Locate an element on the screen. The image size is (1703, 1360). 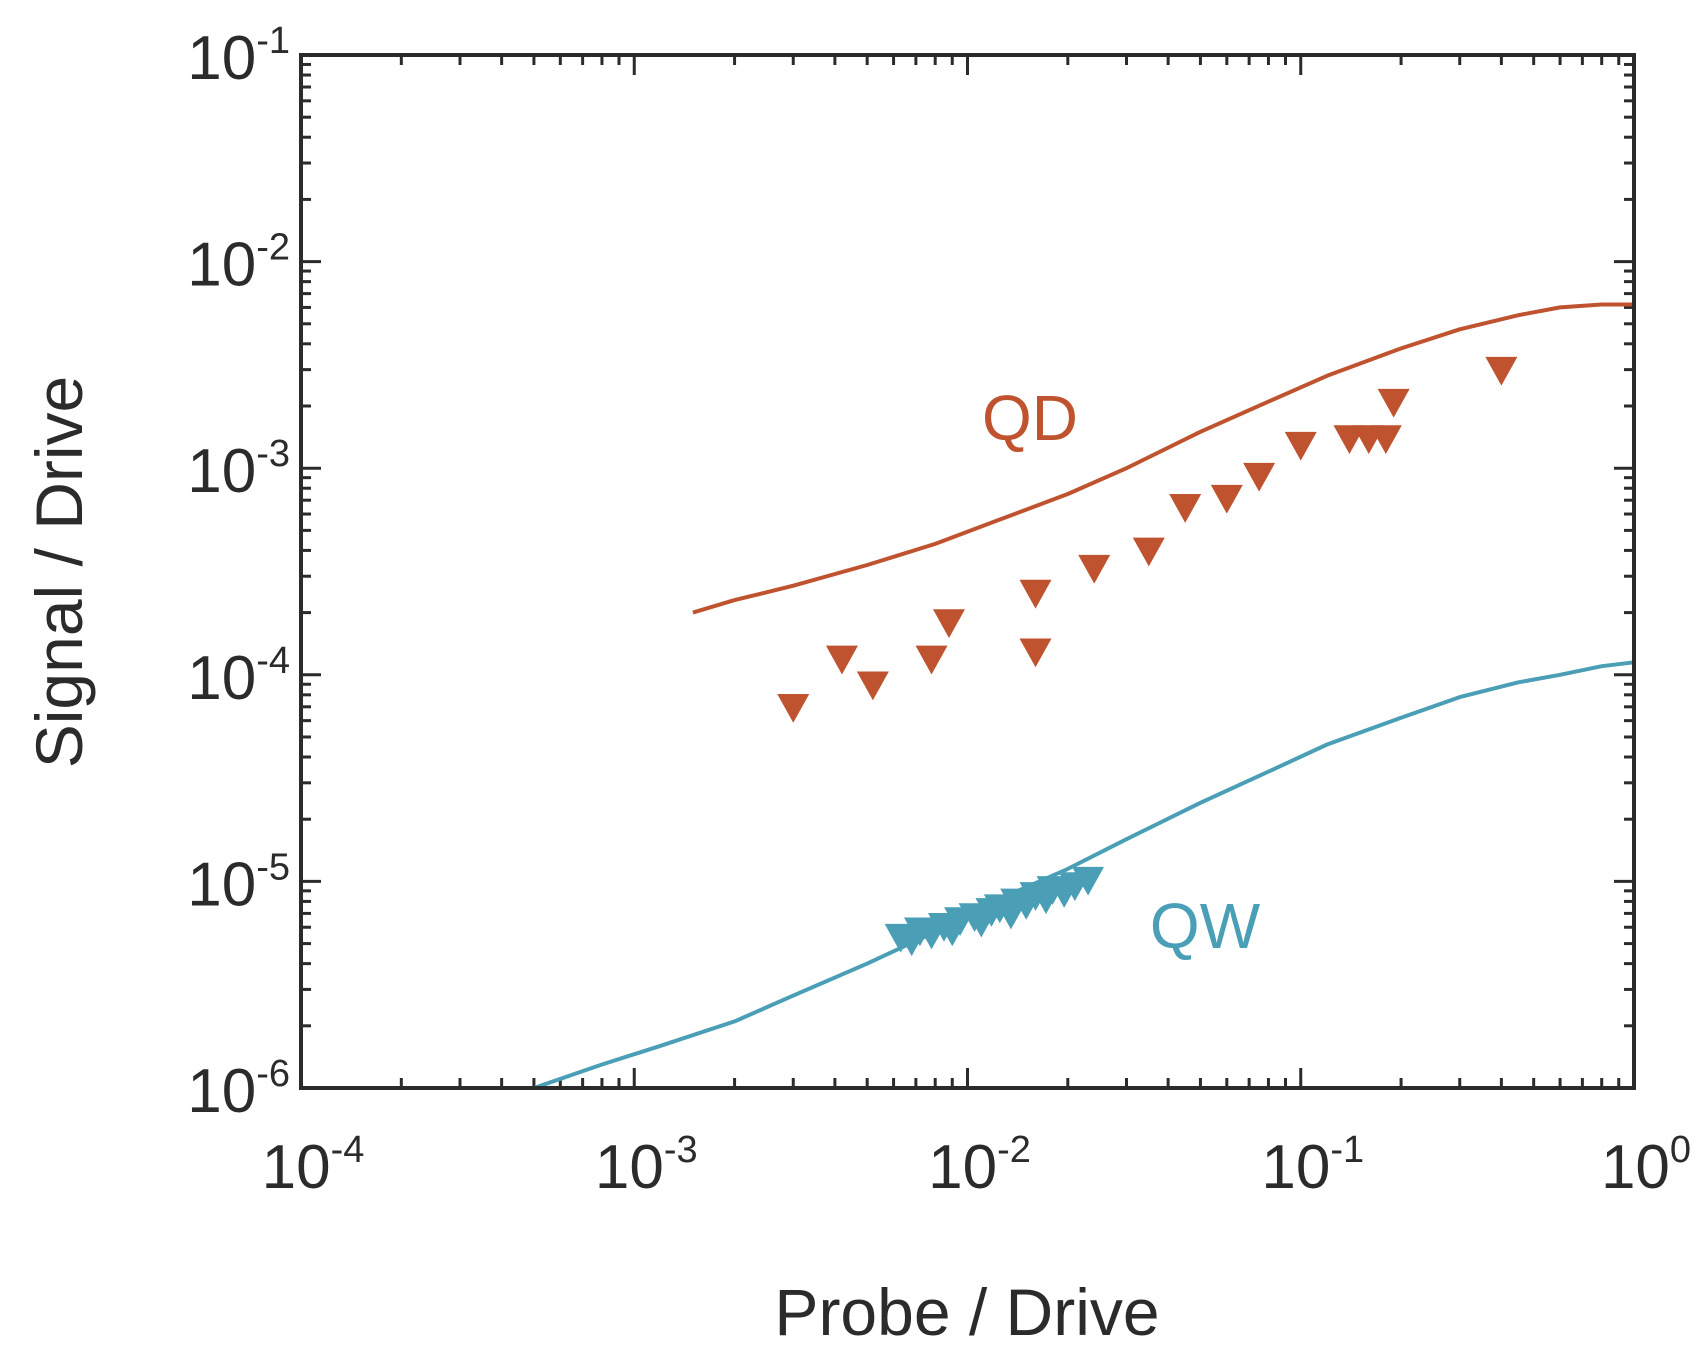
x-tick-label: 10⁻¹ is located at coordinates (1312, 1165).